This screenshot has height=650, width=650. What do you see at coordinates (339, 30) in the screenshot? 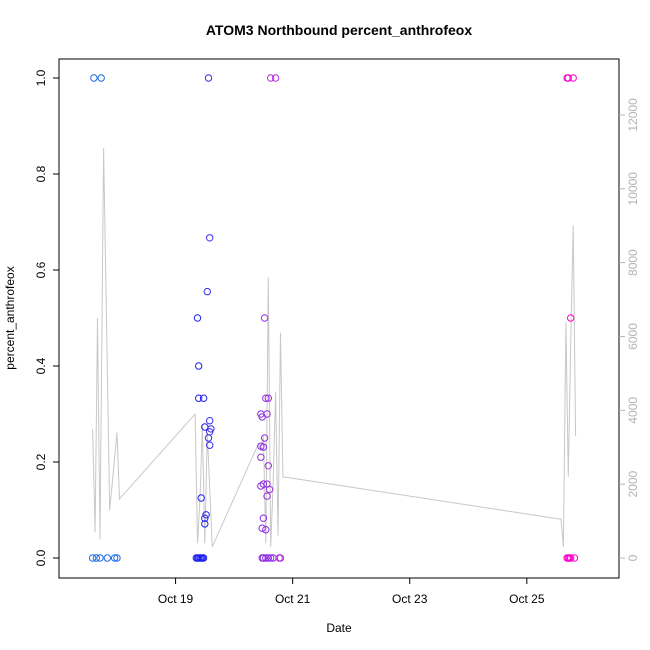
I see `chart-title: ATOM3 Northbound percent_anthrofeox` at bounding box center [339, 30].